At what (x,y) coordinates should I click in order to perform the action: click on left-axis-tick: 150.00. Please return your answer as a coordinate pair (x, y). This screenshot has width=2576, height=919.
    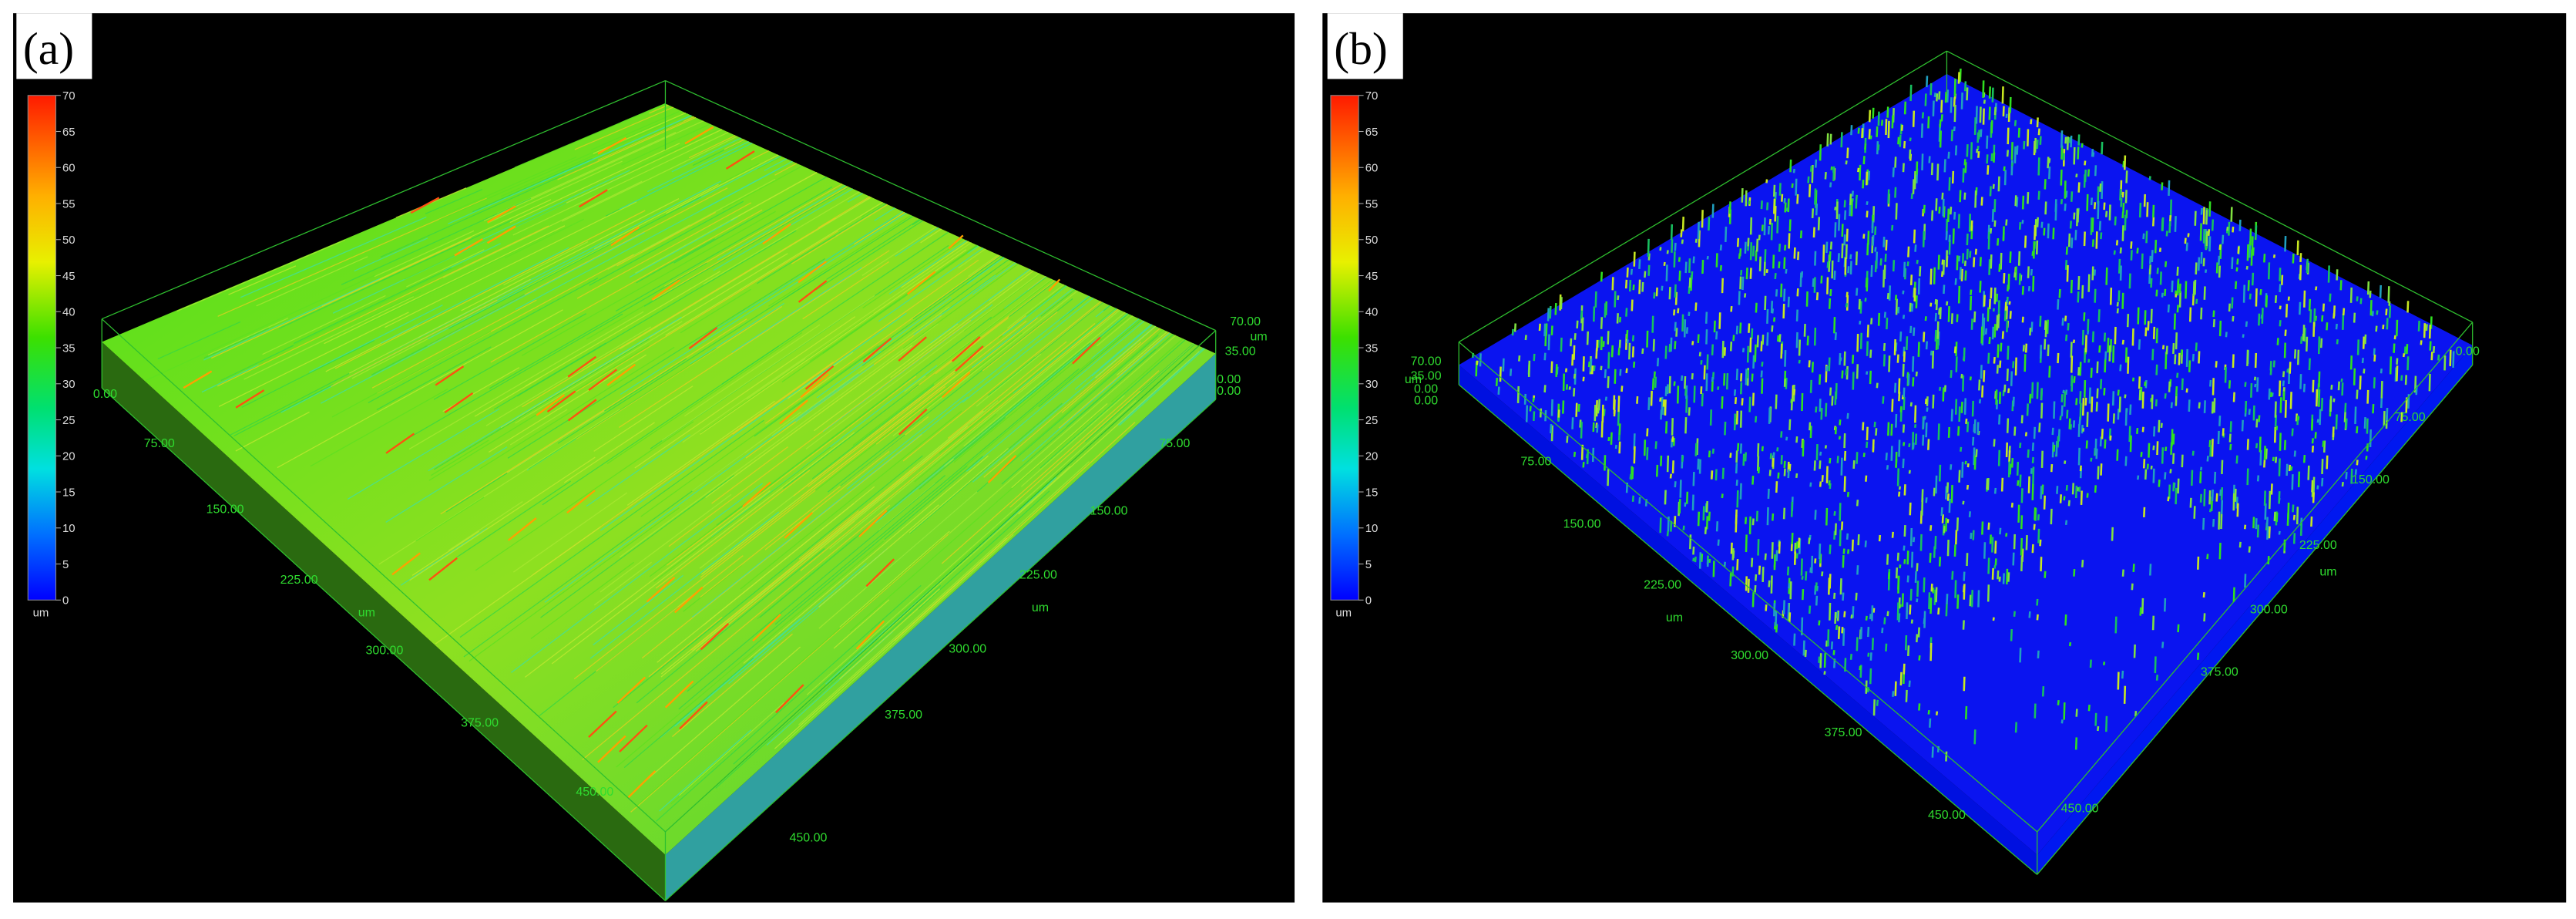
    Looking at the image, I should click on (225, 510).